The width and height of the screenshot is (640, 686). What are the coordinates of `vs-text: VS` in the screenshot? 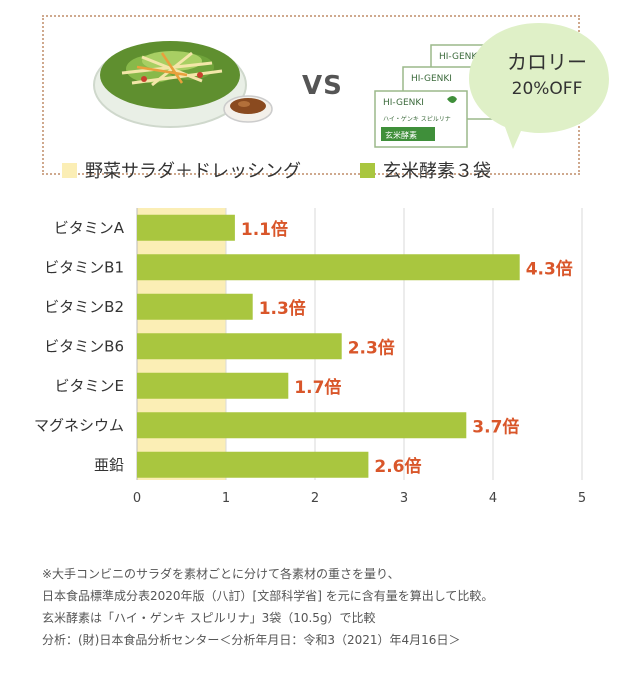 It's located at (322, 86).